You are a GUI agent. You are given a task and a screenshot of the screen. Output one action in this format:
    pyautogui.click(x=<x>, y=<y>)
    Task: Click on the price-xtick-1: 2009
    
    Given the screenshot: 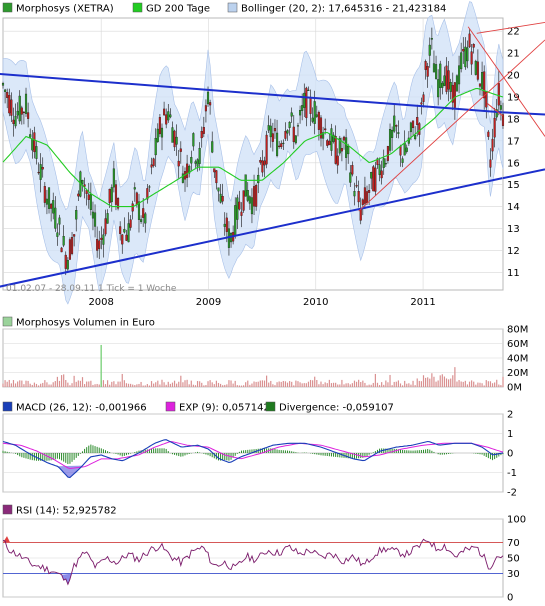 What is the action you would take?
    pyautogui.click(x=208, y=302)
    